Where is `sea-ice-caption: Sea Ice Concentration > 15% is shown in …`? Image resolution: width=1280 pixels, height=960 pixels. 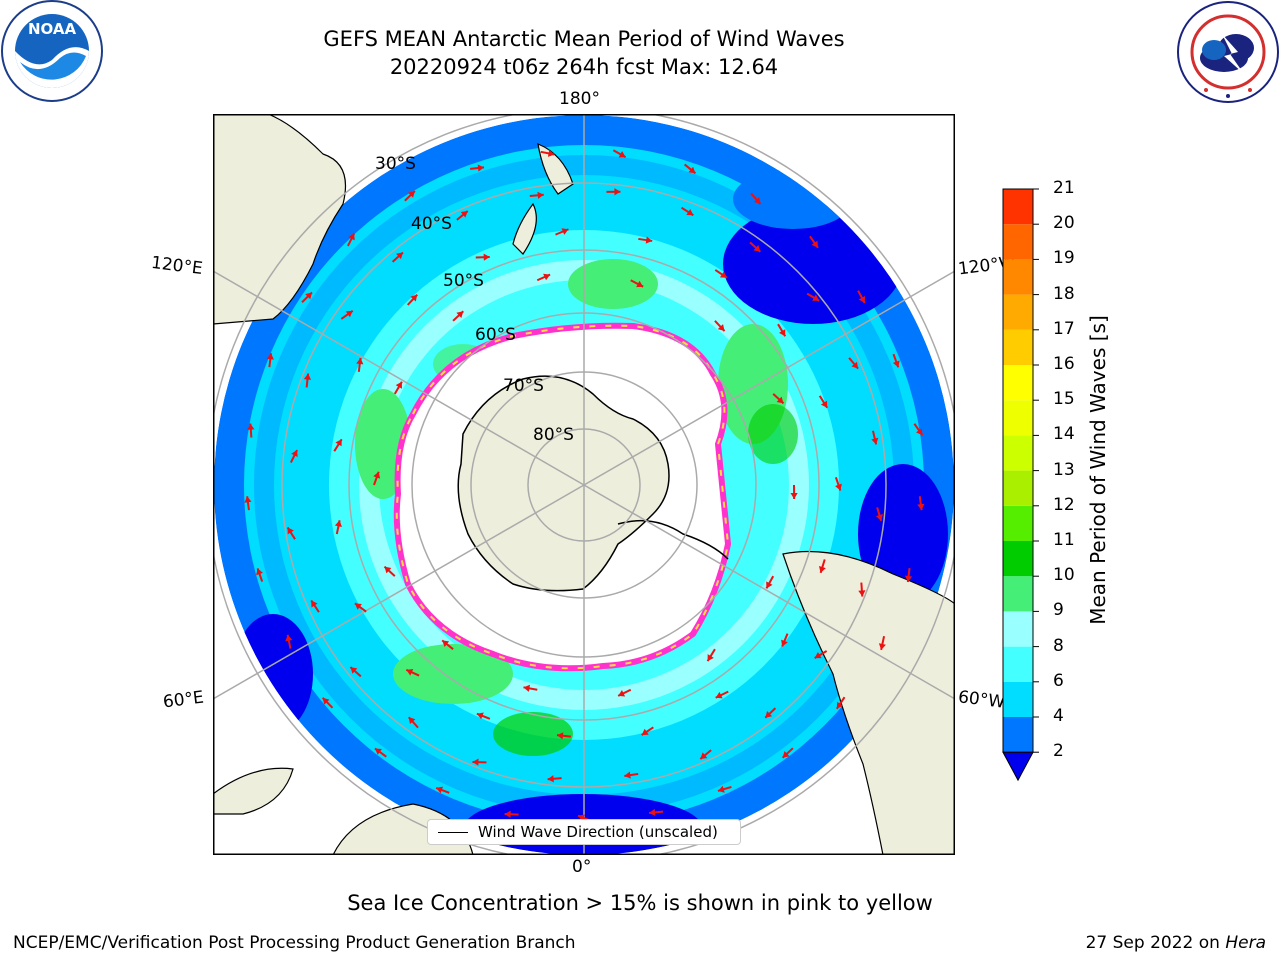
sea-ice-caption: Sea Ice Concentration > 15% is shown in … is located at coordinates (640, 903).